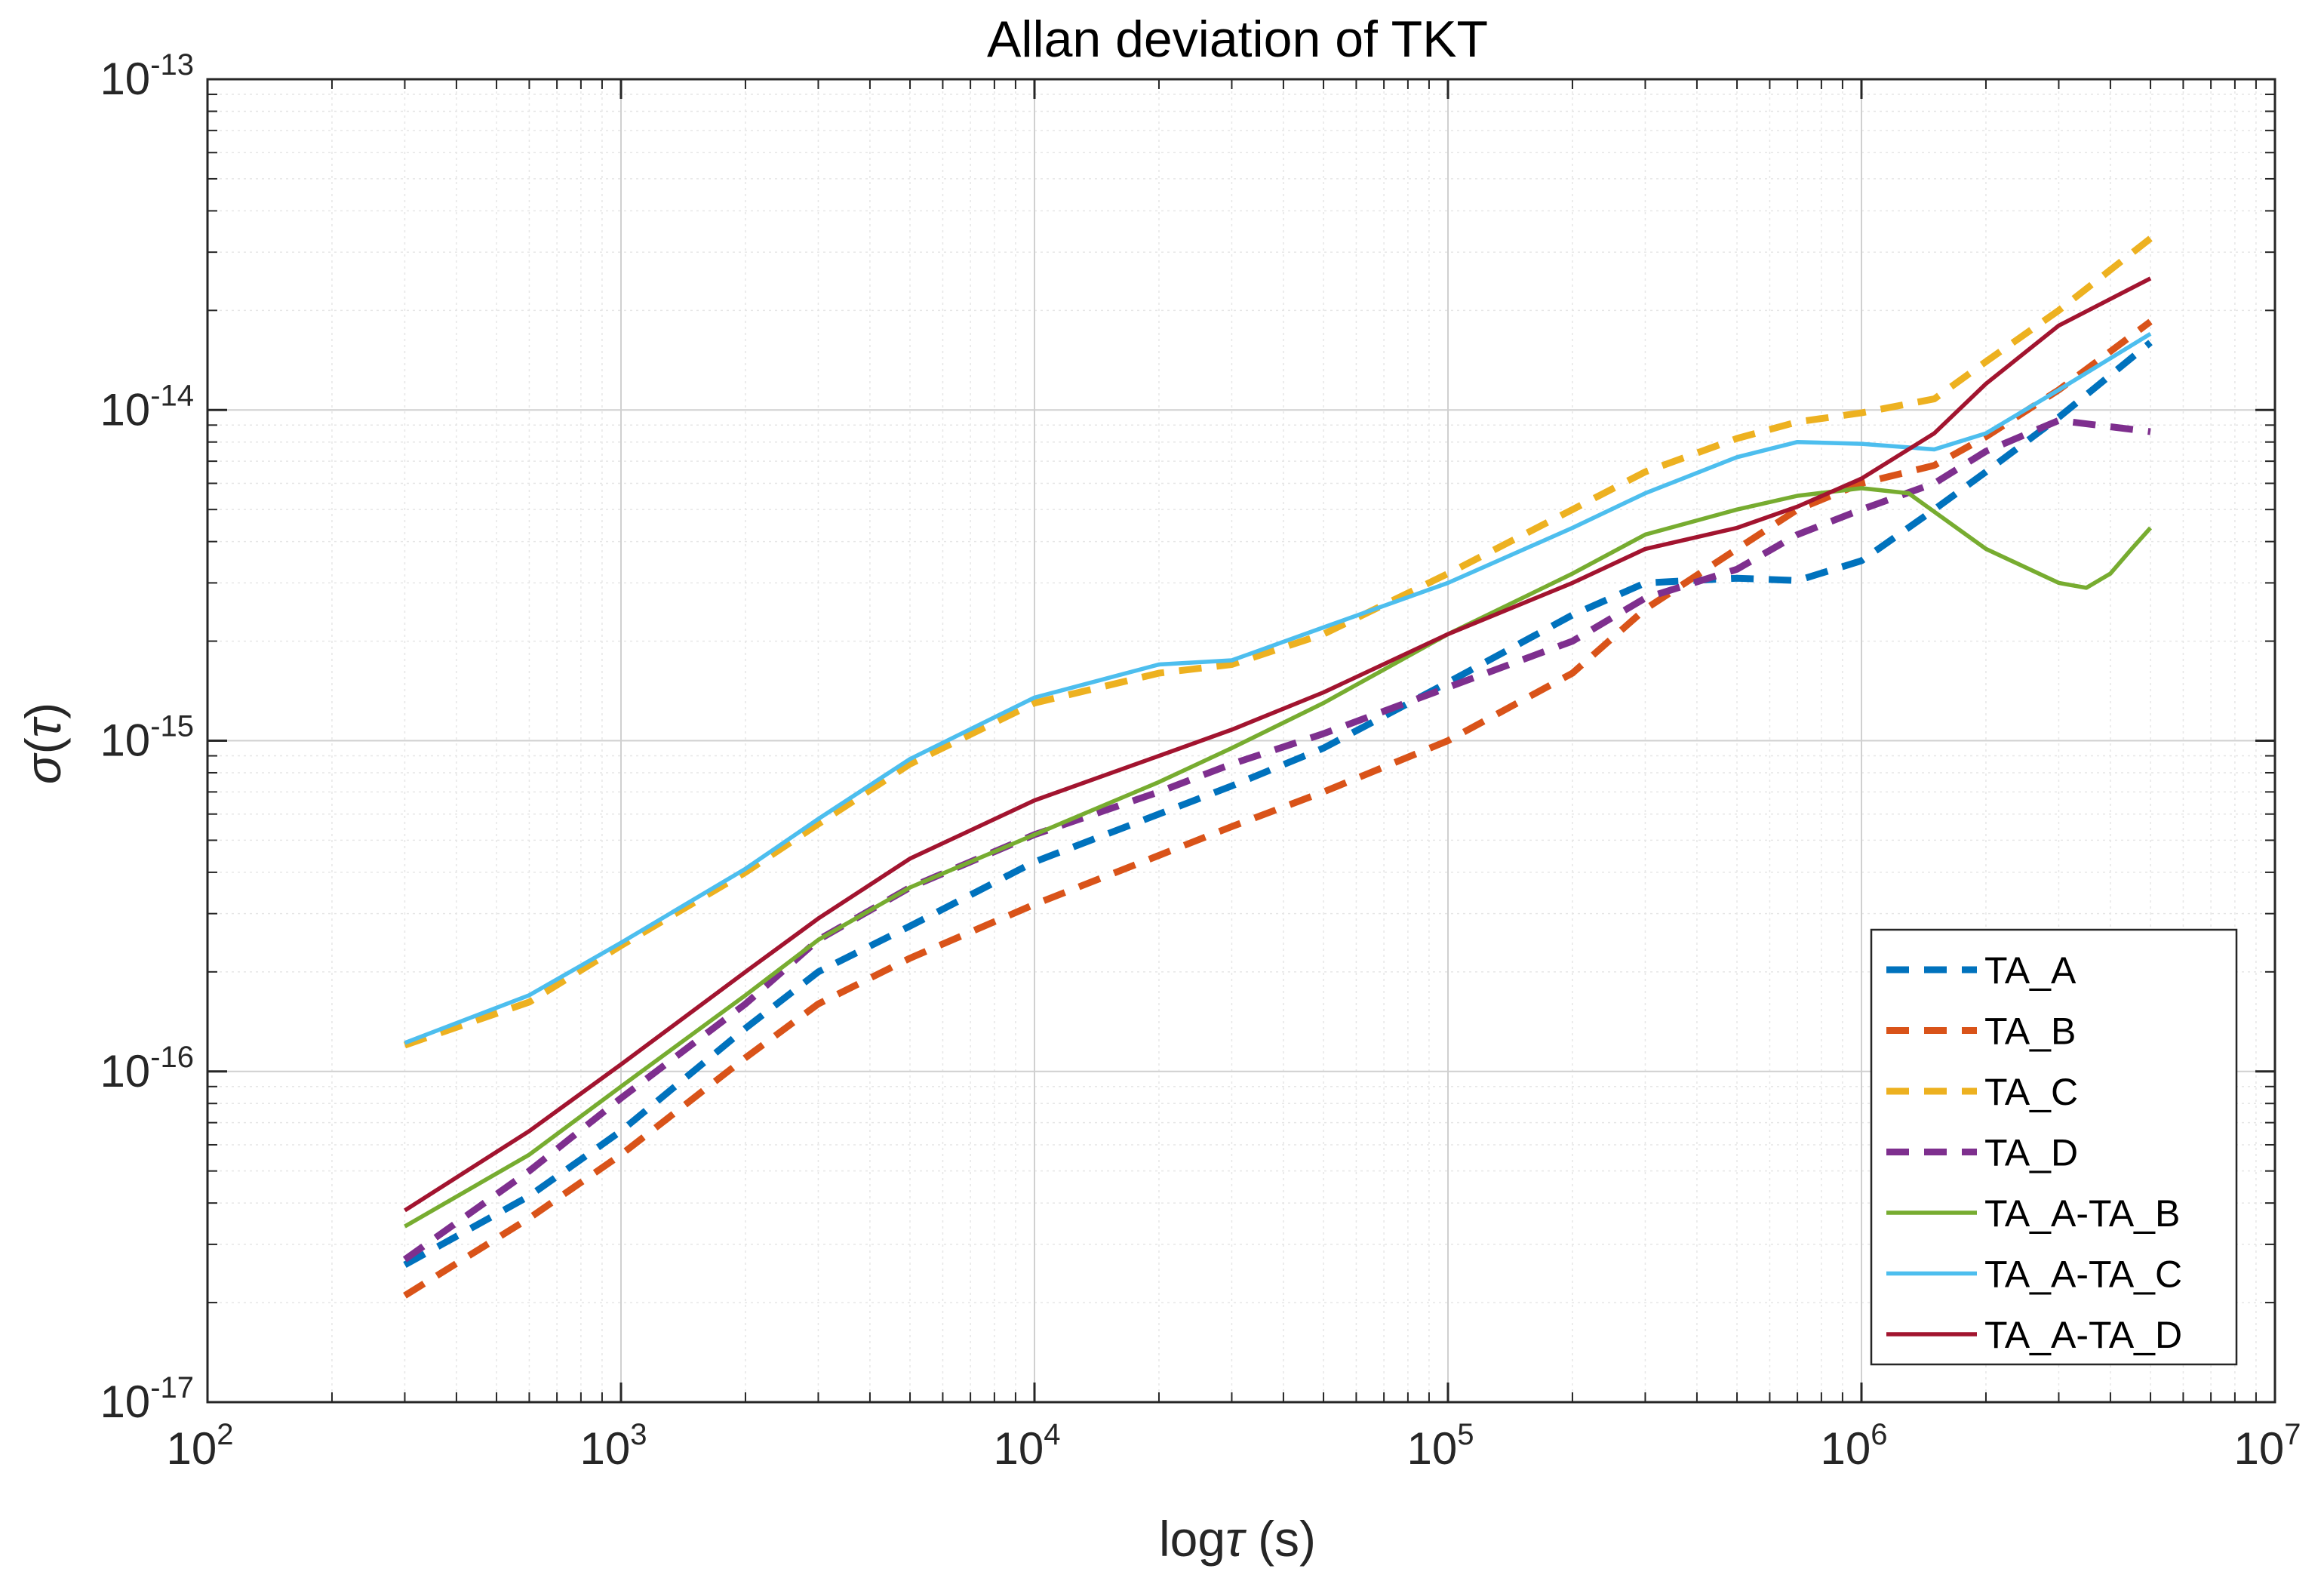 Image resolution: width=2324 pixels, height=1581 pixels. What do you see at coordinates (1192, 1539) in the screenshot?
I see `x-axis-label-prefix: log` at bounding box center [1192, 1539].